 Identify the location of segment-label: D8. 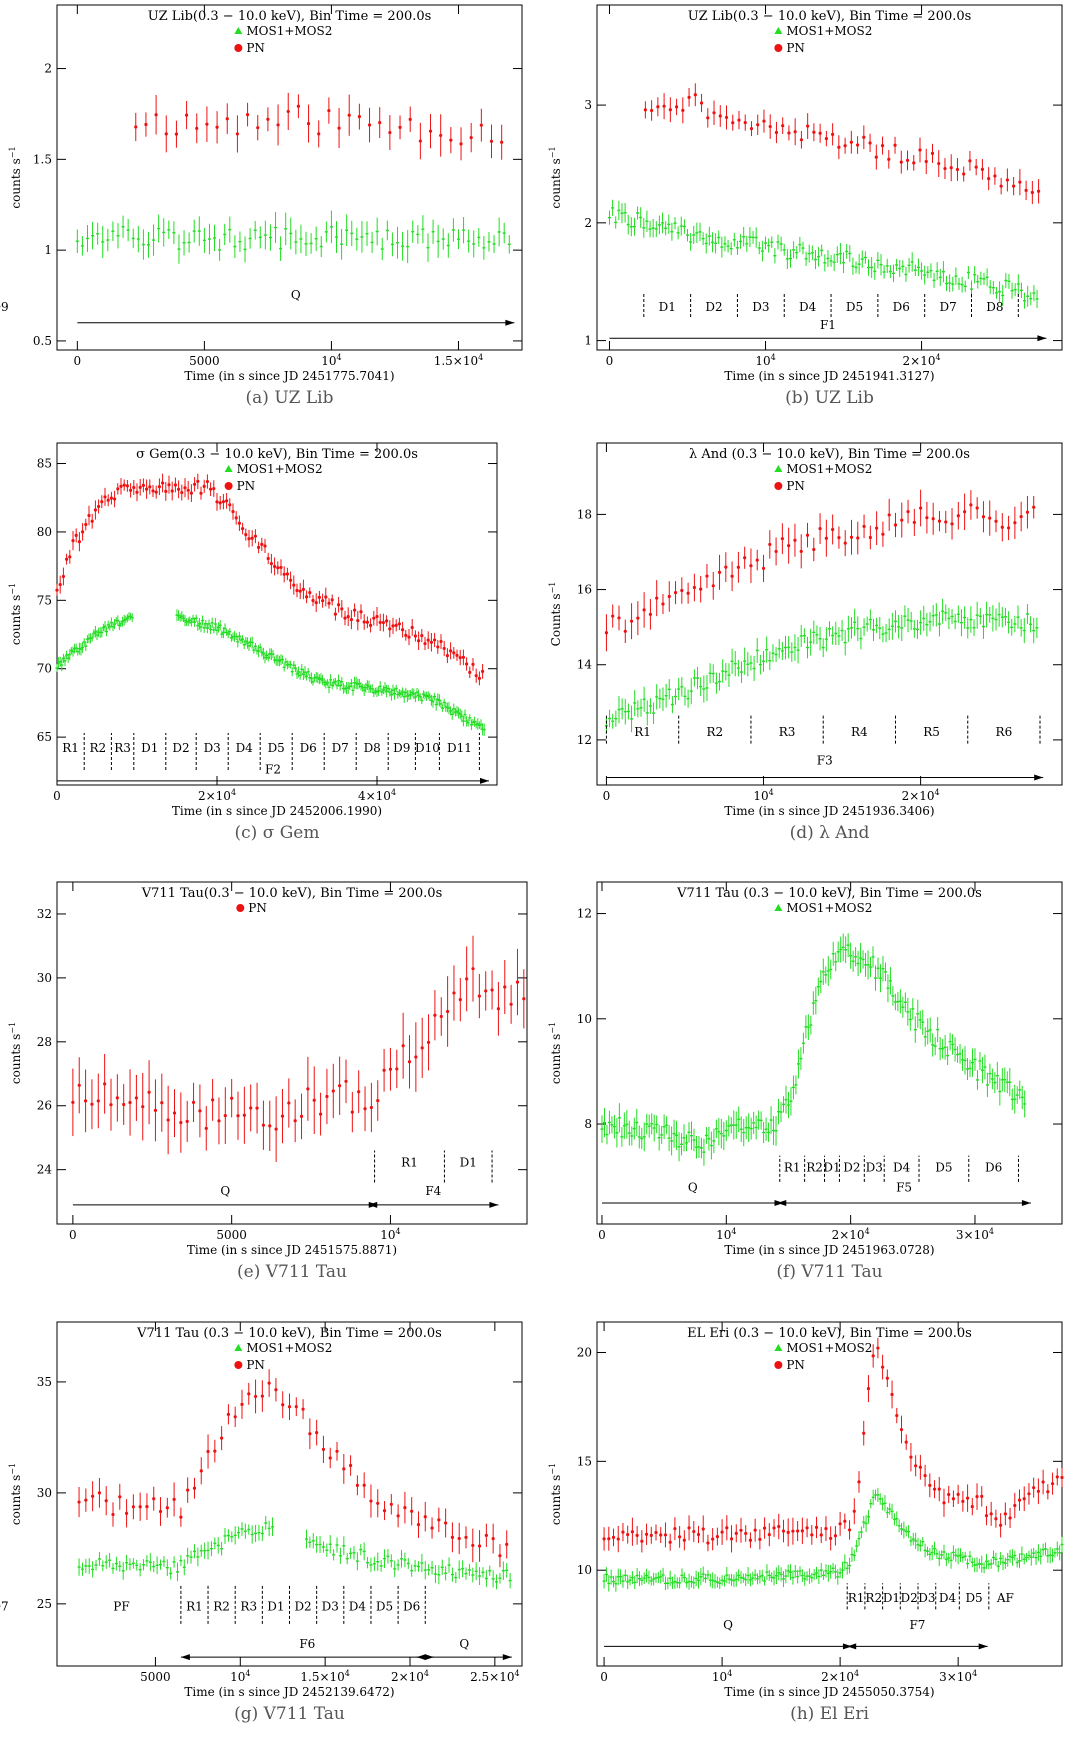
(994, 307).